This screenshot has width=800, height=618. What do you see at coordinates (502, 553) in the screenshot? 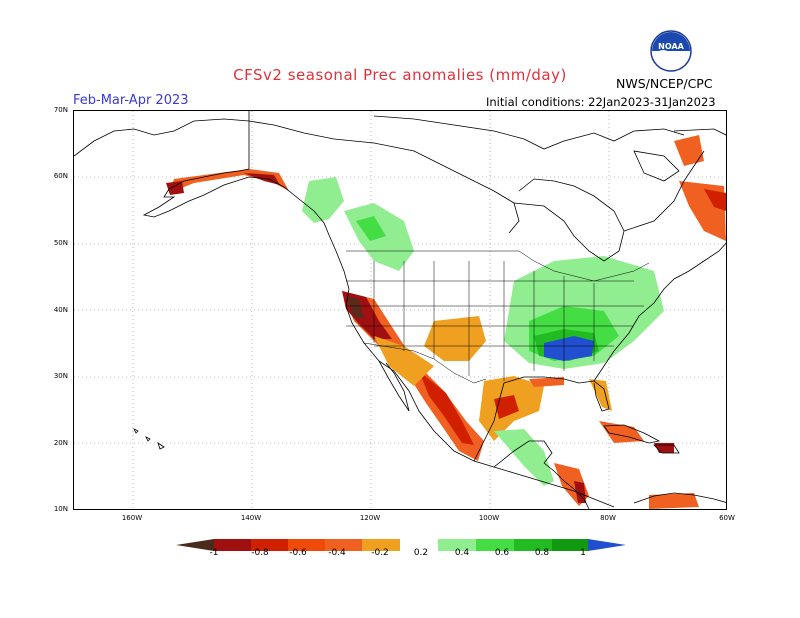
I see `colorbar-label: 0.6` at bounding box center [502, 553].